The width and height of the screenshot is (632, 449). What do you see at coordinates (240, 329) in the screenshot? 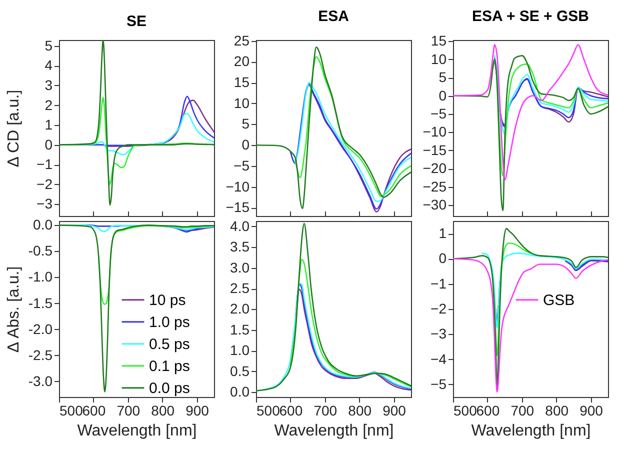
I see `y-tick-label: 1.5` at bounding box center [240, 329].